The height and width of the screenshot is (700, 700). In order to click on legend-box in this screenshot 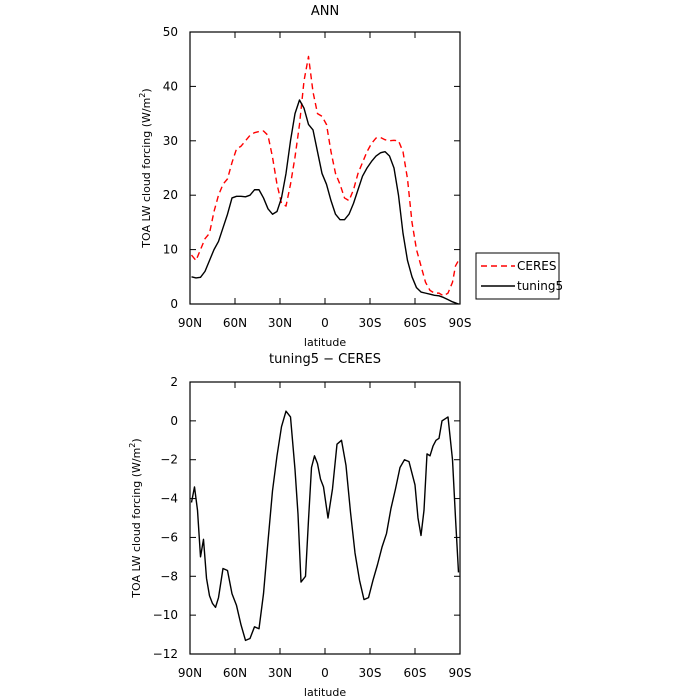, I will do `click(517, 276)`.